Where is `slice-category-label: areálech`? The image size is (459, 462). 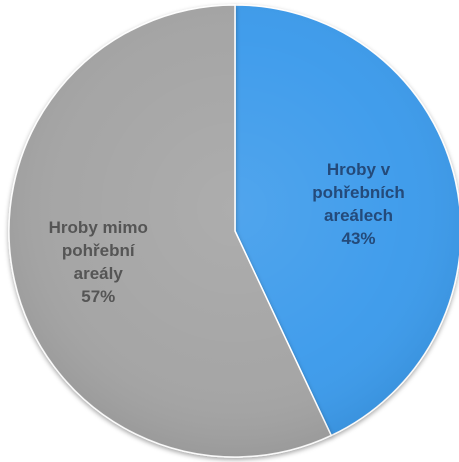 slice-category-label: areálech is located at coordinates (358, 215).